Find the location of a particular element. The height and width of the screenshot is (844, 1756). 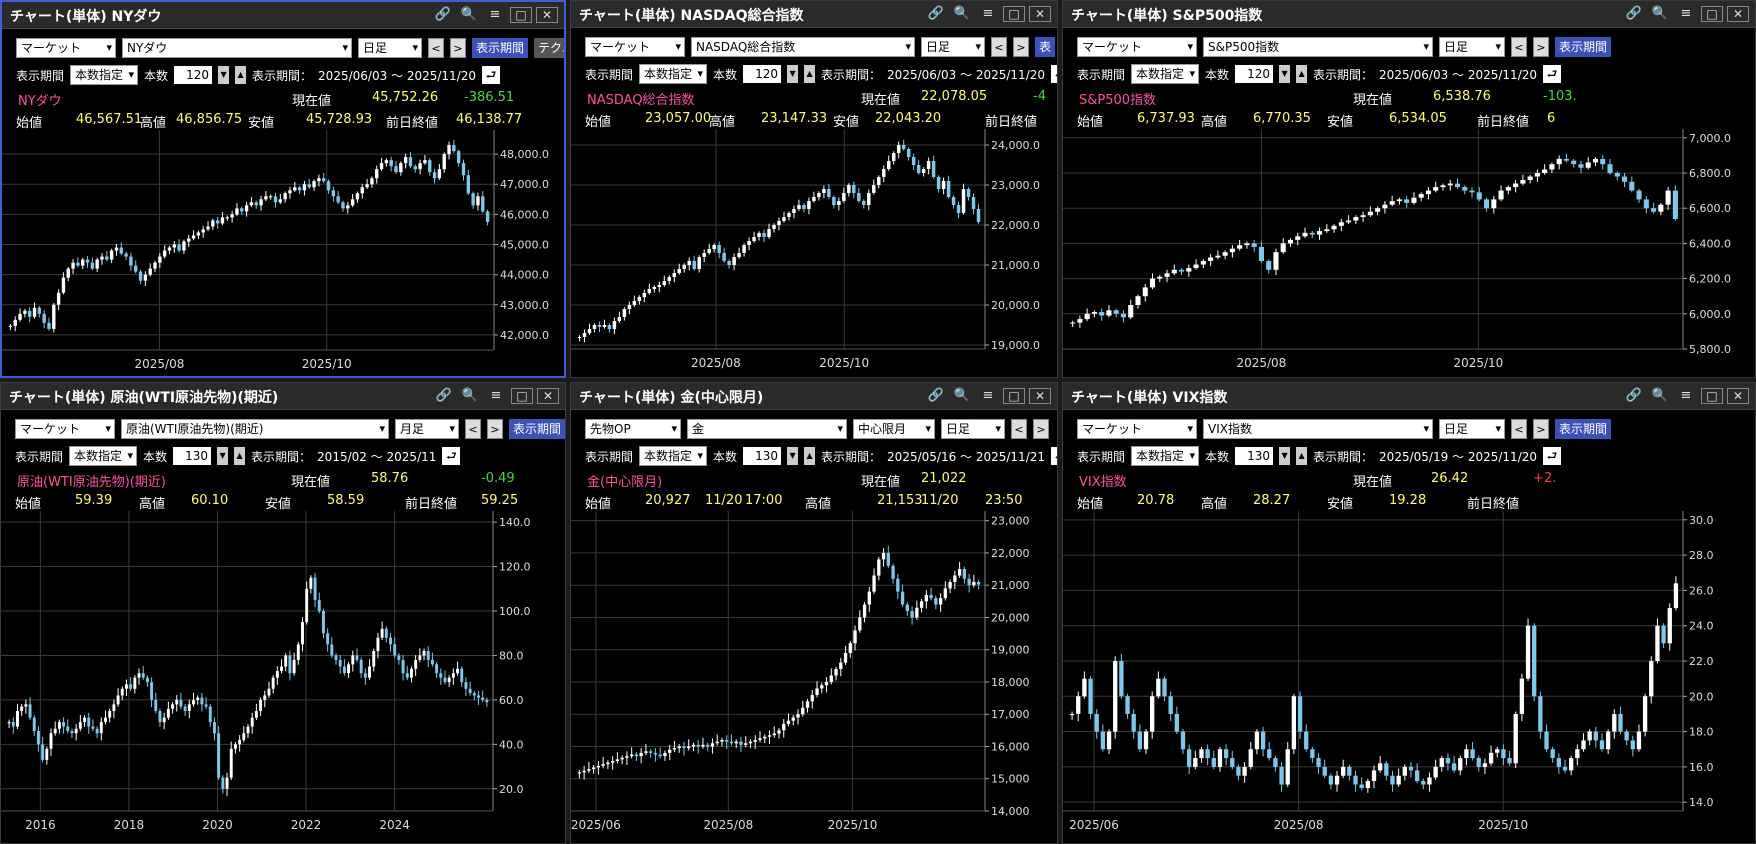

select-1: 金 is located at coordinates (767, 429).